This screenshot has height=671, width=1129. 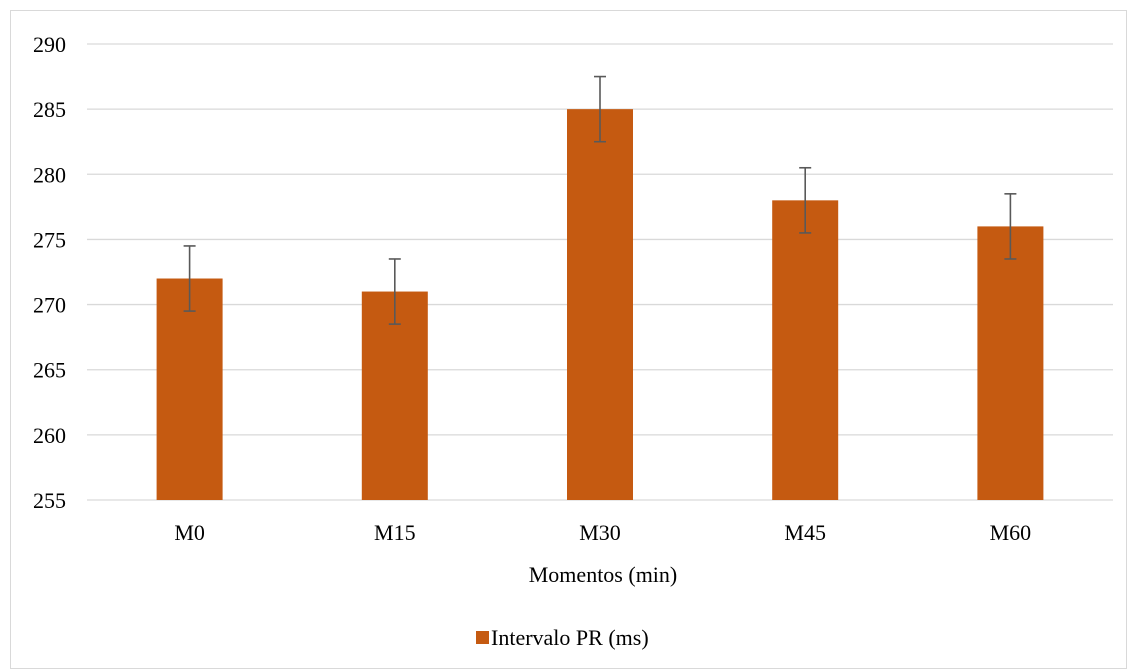 I want to click on y-tick-label: 255, so click(x=49, y=500).